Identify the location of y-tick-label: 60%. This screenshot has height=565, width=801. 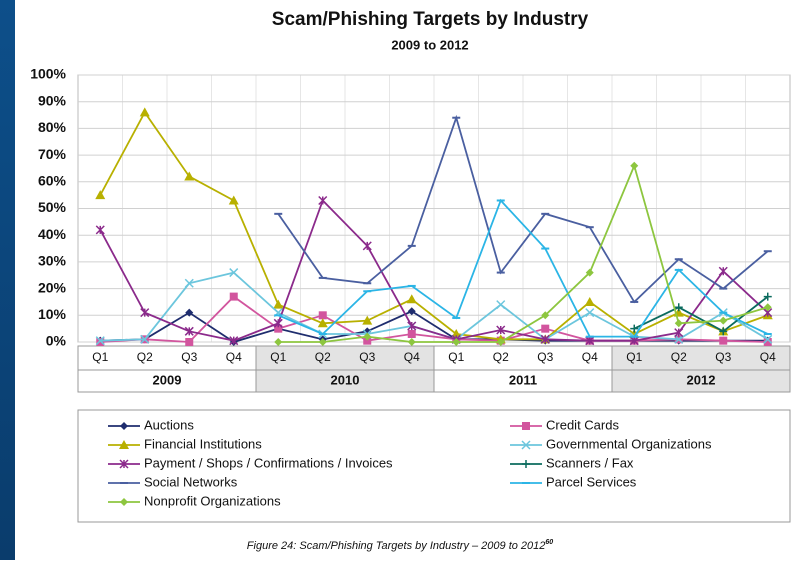
(52, 181).